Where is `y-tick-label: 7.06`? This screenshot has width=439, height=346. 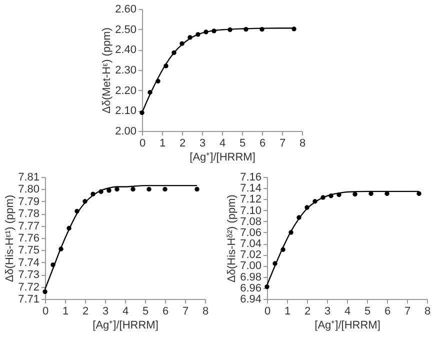
y-tick-label: 7.06 is located at coordinates (251, 232).